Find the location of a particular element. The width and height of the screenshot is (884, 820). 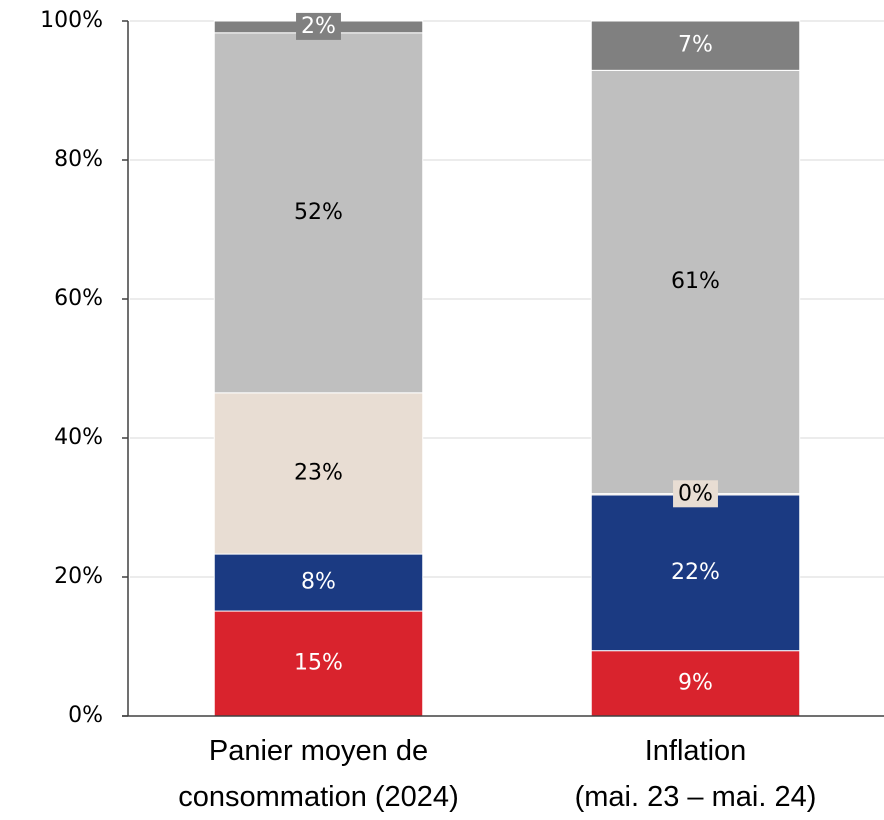

data-label: 15% is located at coordinates (318, 663).